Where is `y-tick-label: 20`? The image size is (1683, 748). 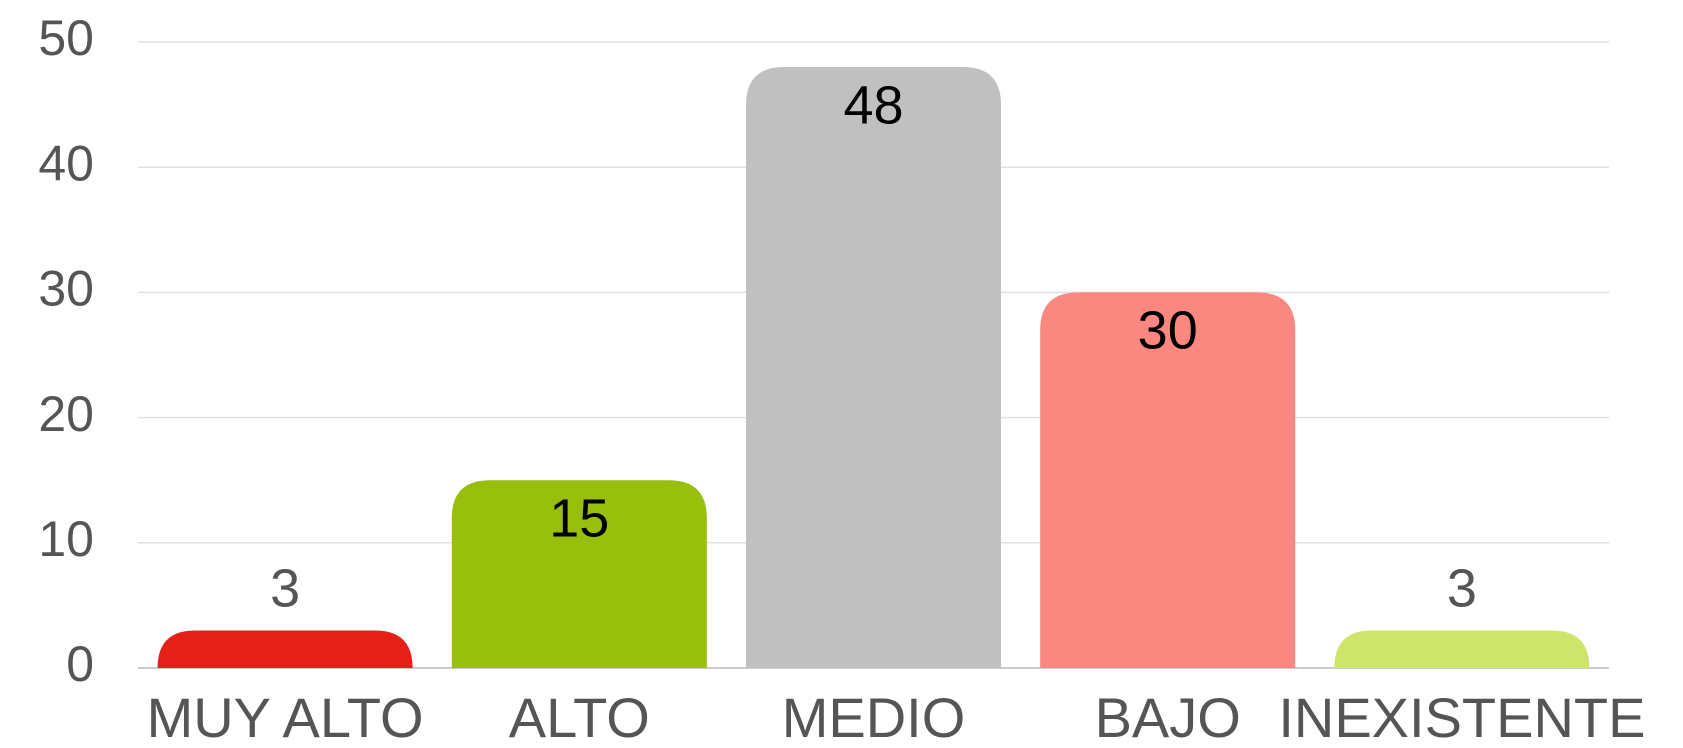
y-tick-label: 20 is located at coordinates (66, 414).